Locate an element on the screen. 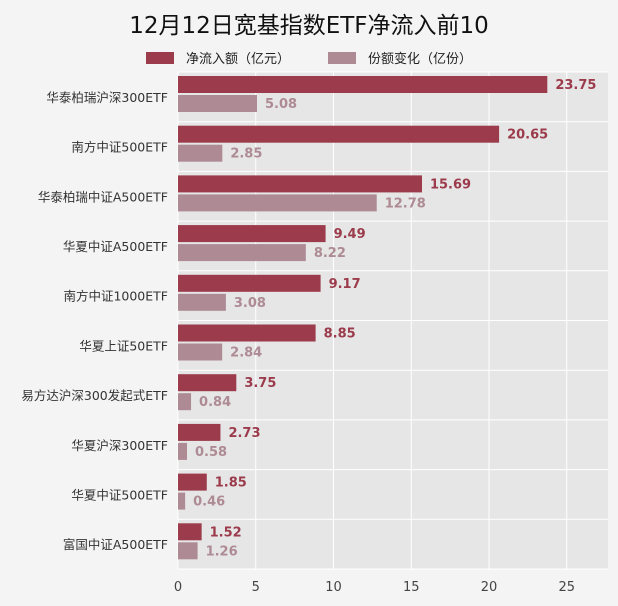 The height and width of the screenshot is (606, 618). data-label-net-inflow: 20.65 is located at coordinates (527, 135).